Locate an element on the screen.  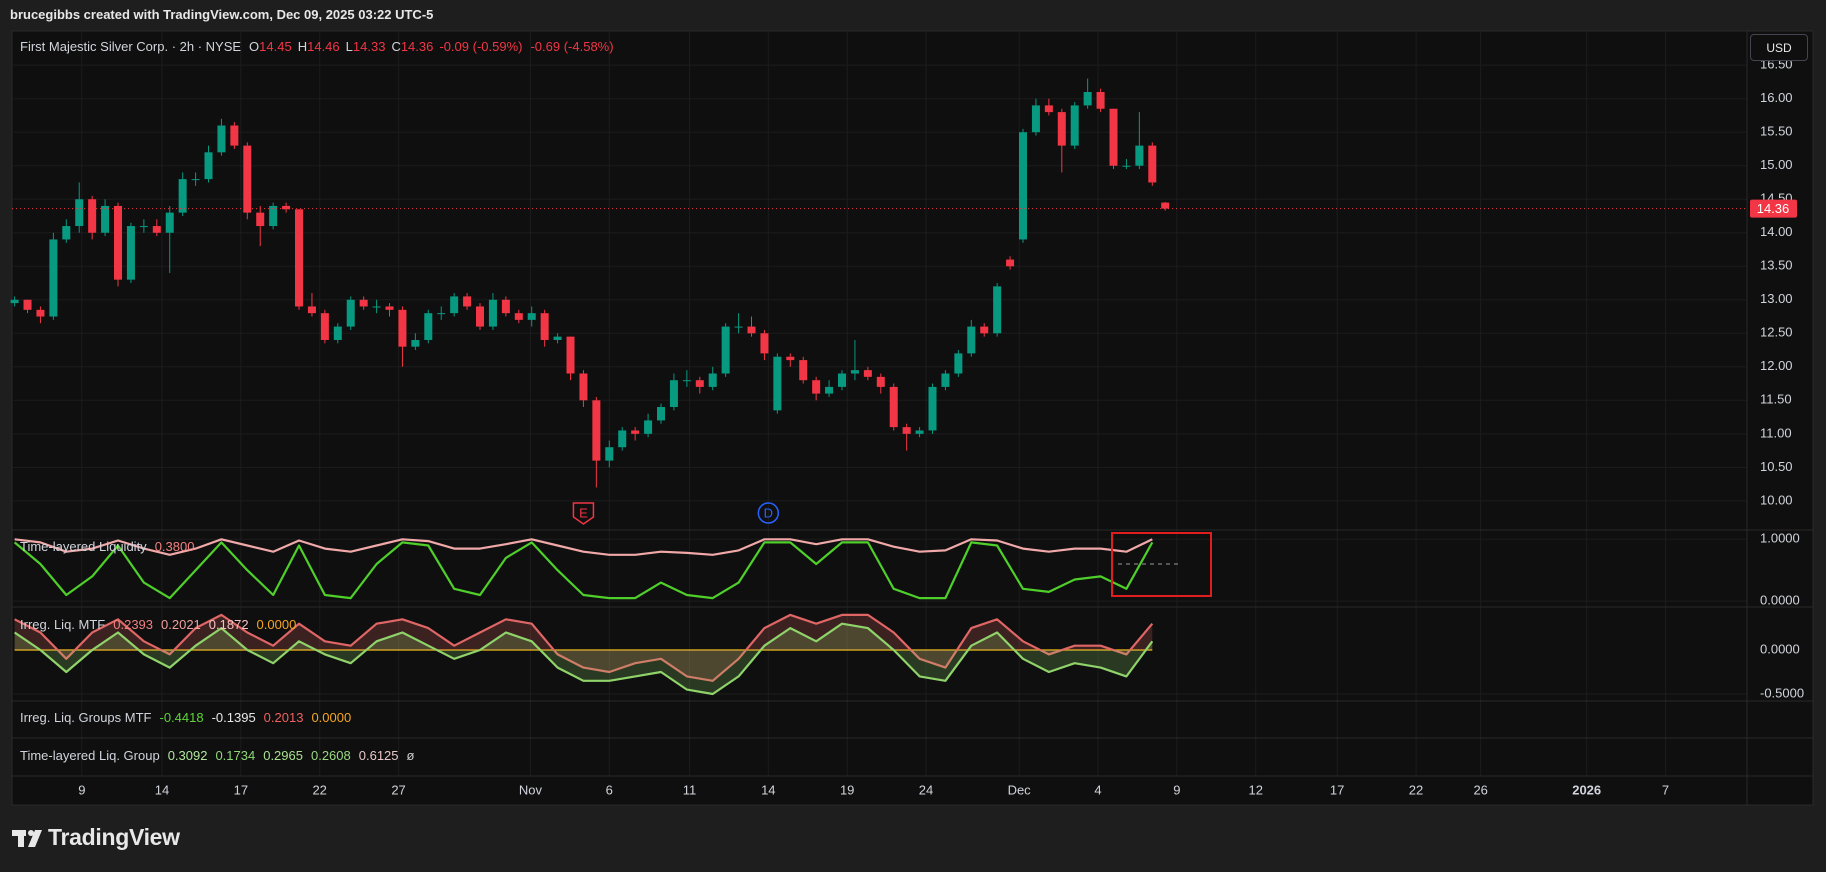
legend-value: 0.2608 is located at coordinates (330, 755).